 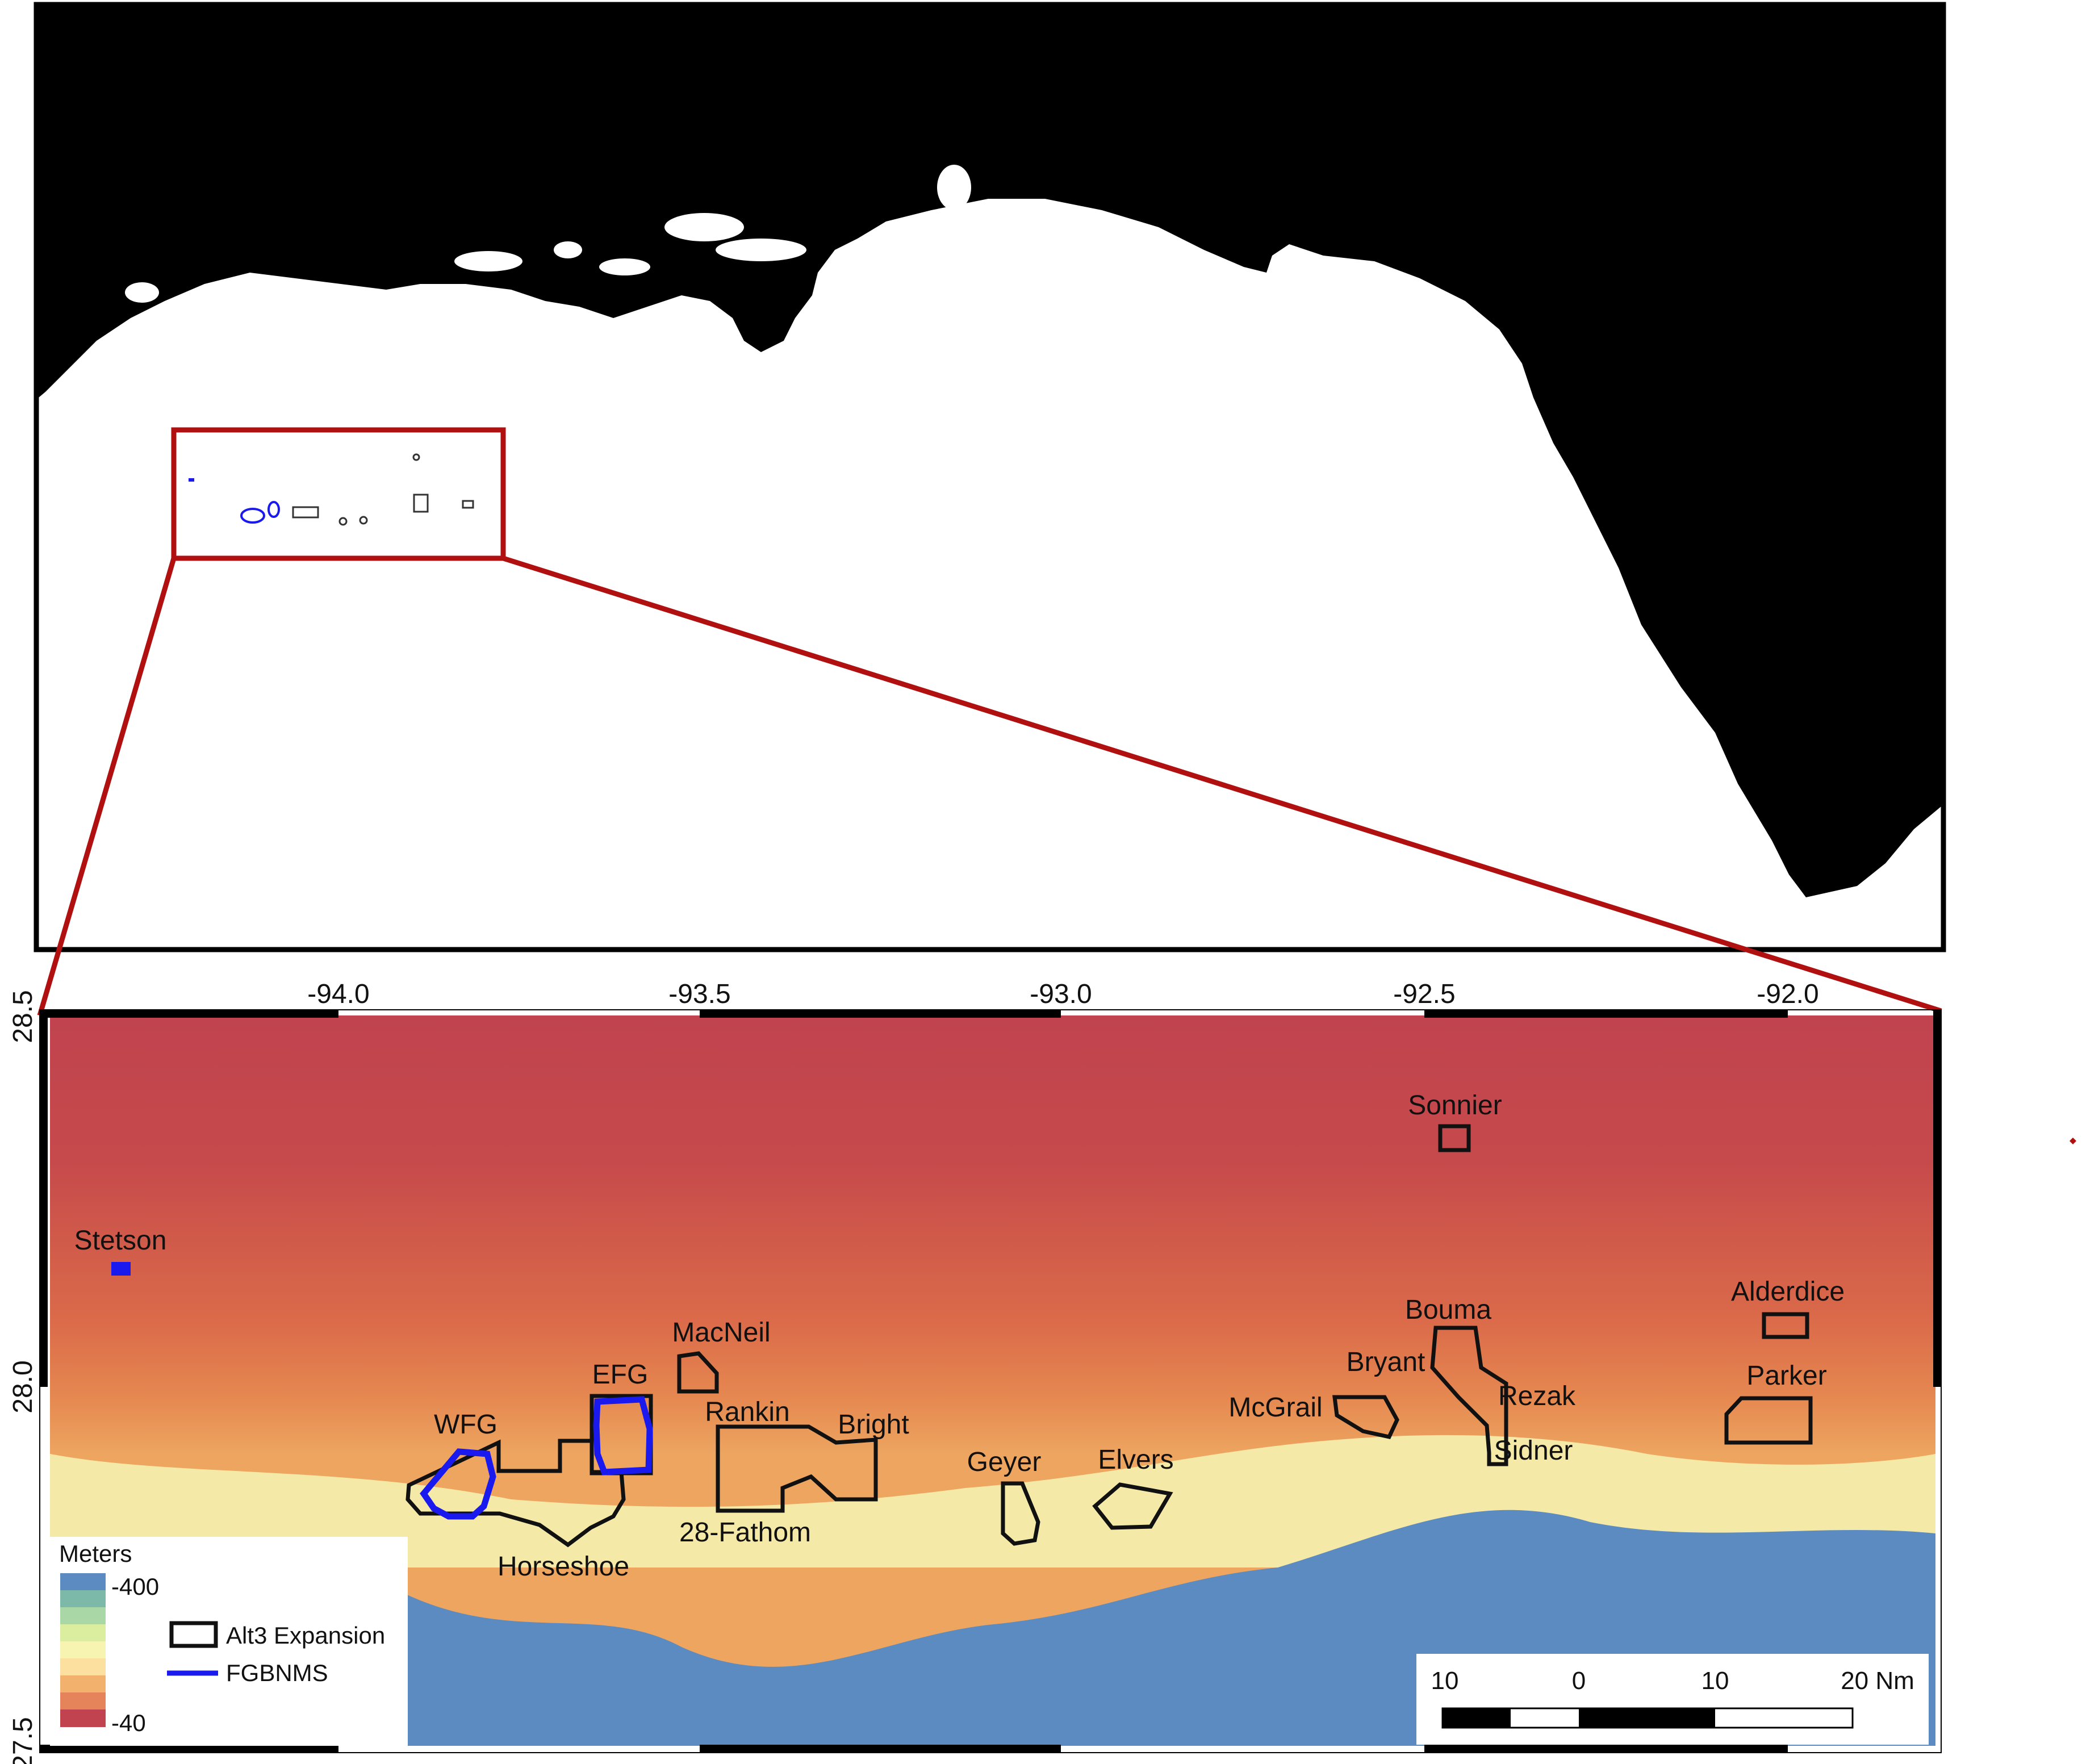 I want to click on stetson-sanctuary, so click(x=121, y=1269).